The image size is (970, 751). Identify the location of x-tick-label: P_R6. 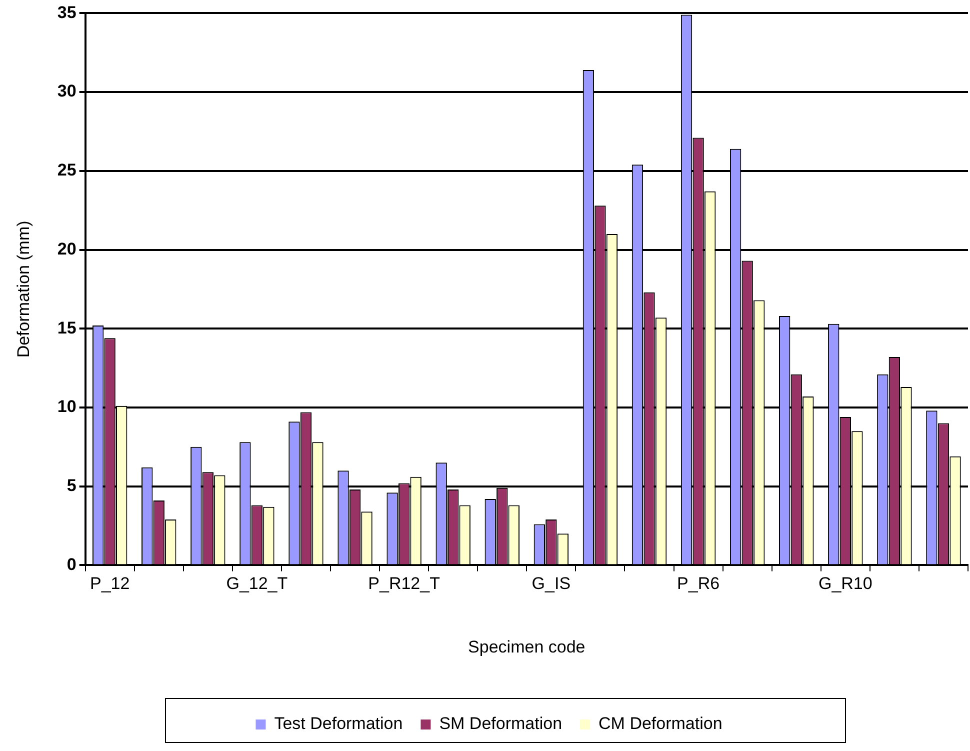
(698, 584).